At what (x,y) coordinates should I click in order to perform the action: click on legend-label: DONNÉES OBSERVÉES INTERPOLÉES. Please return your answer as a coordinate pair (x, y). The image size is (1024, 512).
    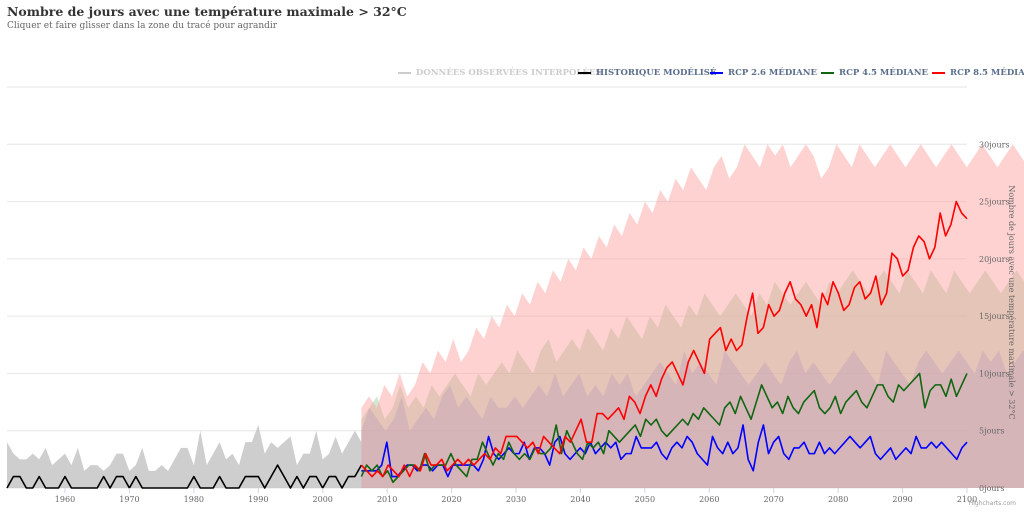
    Looking at the image, I should click on (509, 73).